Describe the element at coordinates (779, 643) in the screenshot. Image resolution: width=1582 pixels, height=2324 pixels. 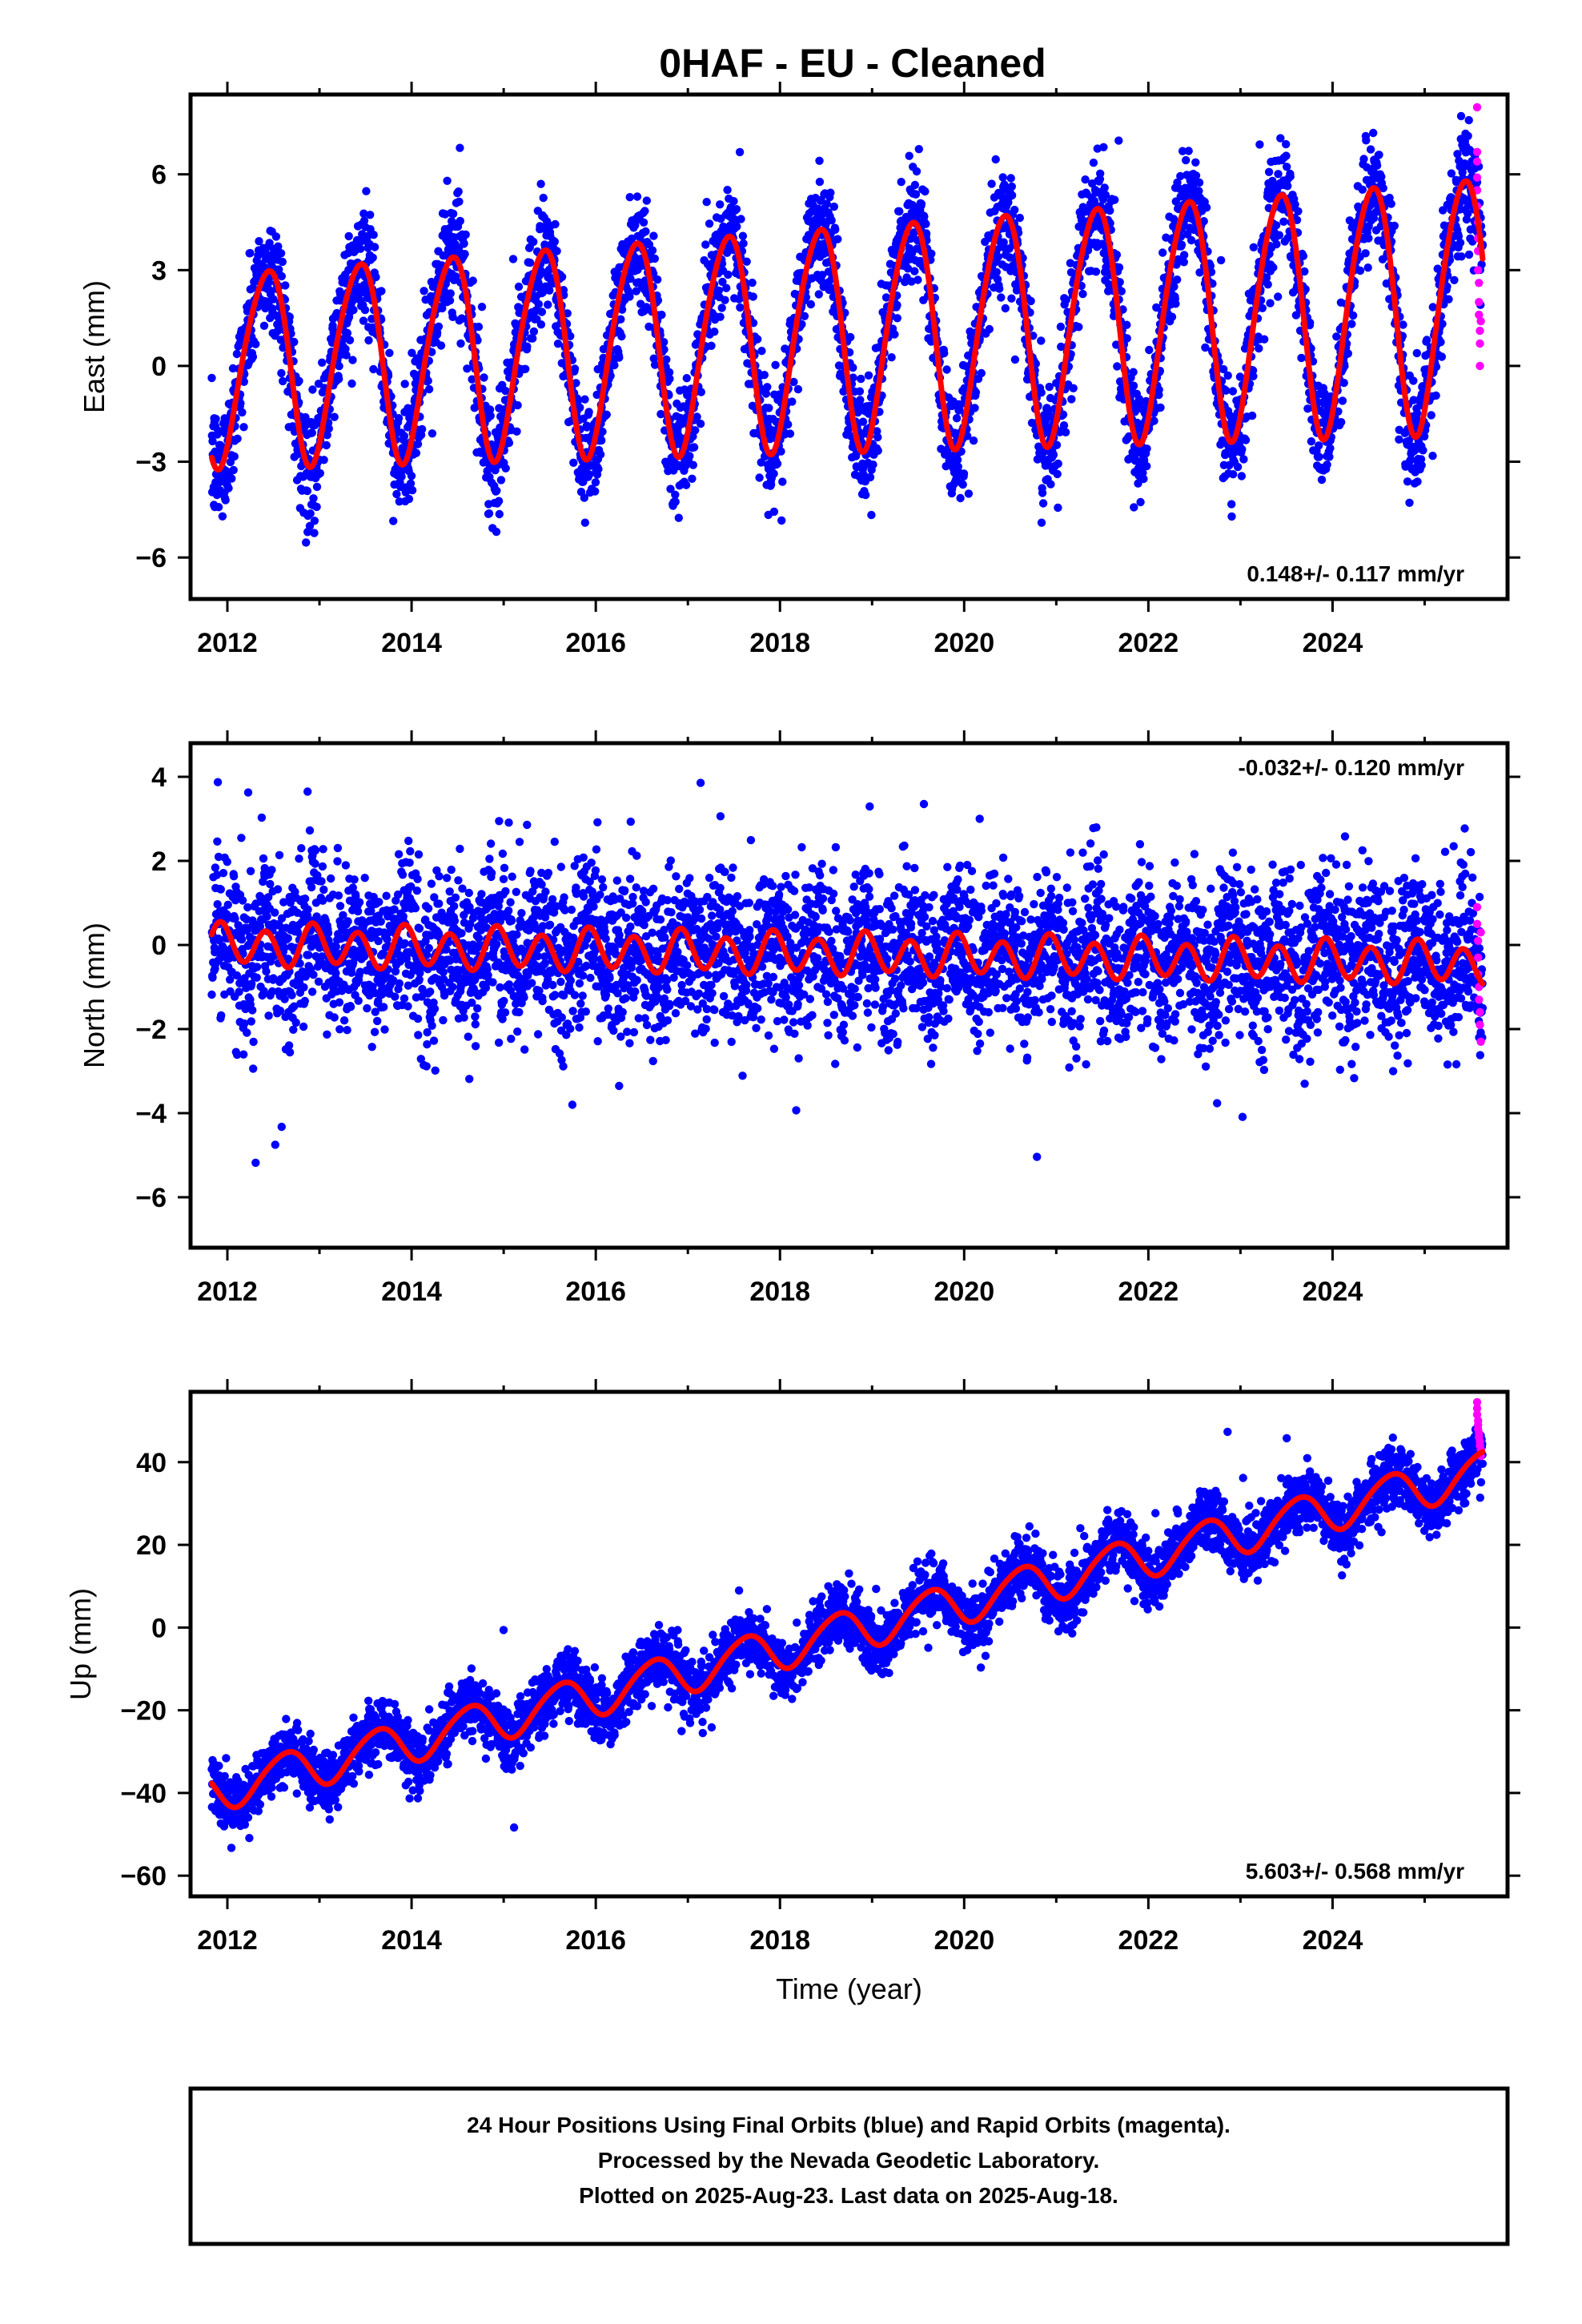
I see `x-tick-label: 2018` at that location.